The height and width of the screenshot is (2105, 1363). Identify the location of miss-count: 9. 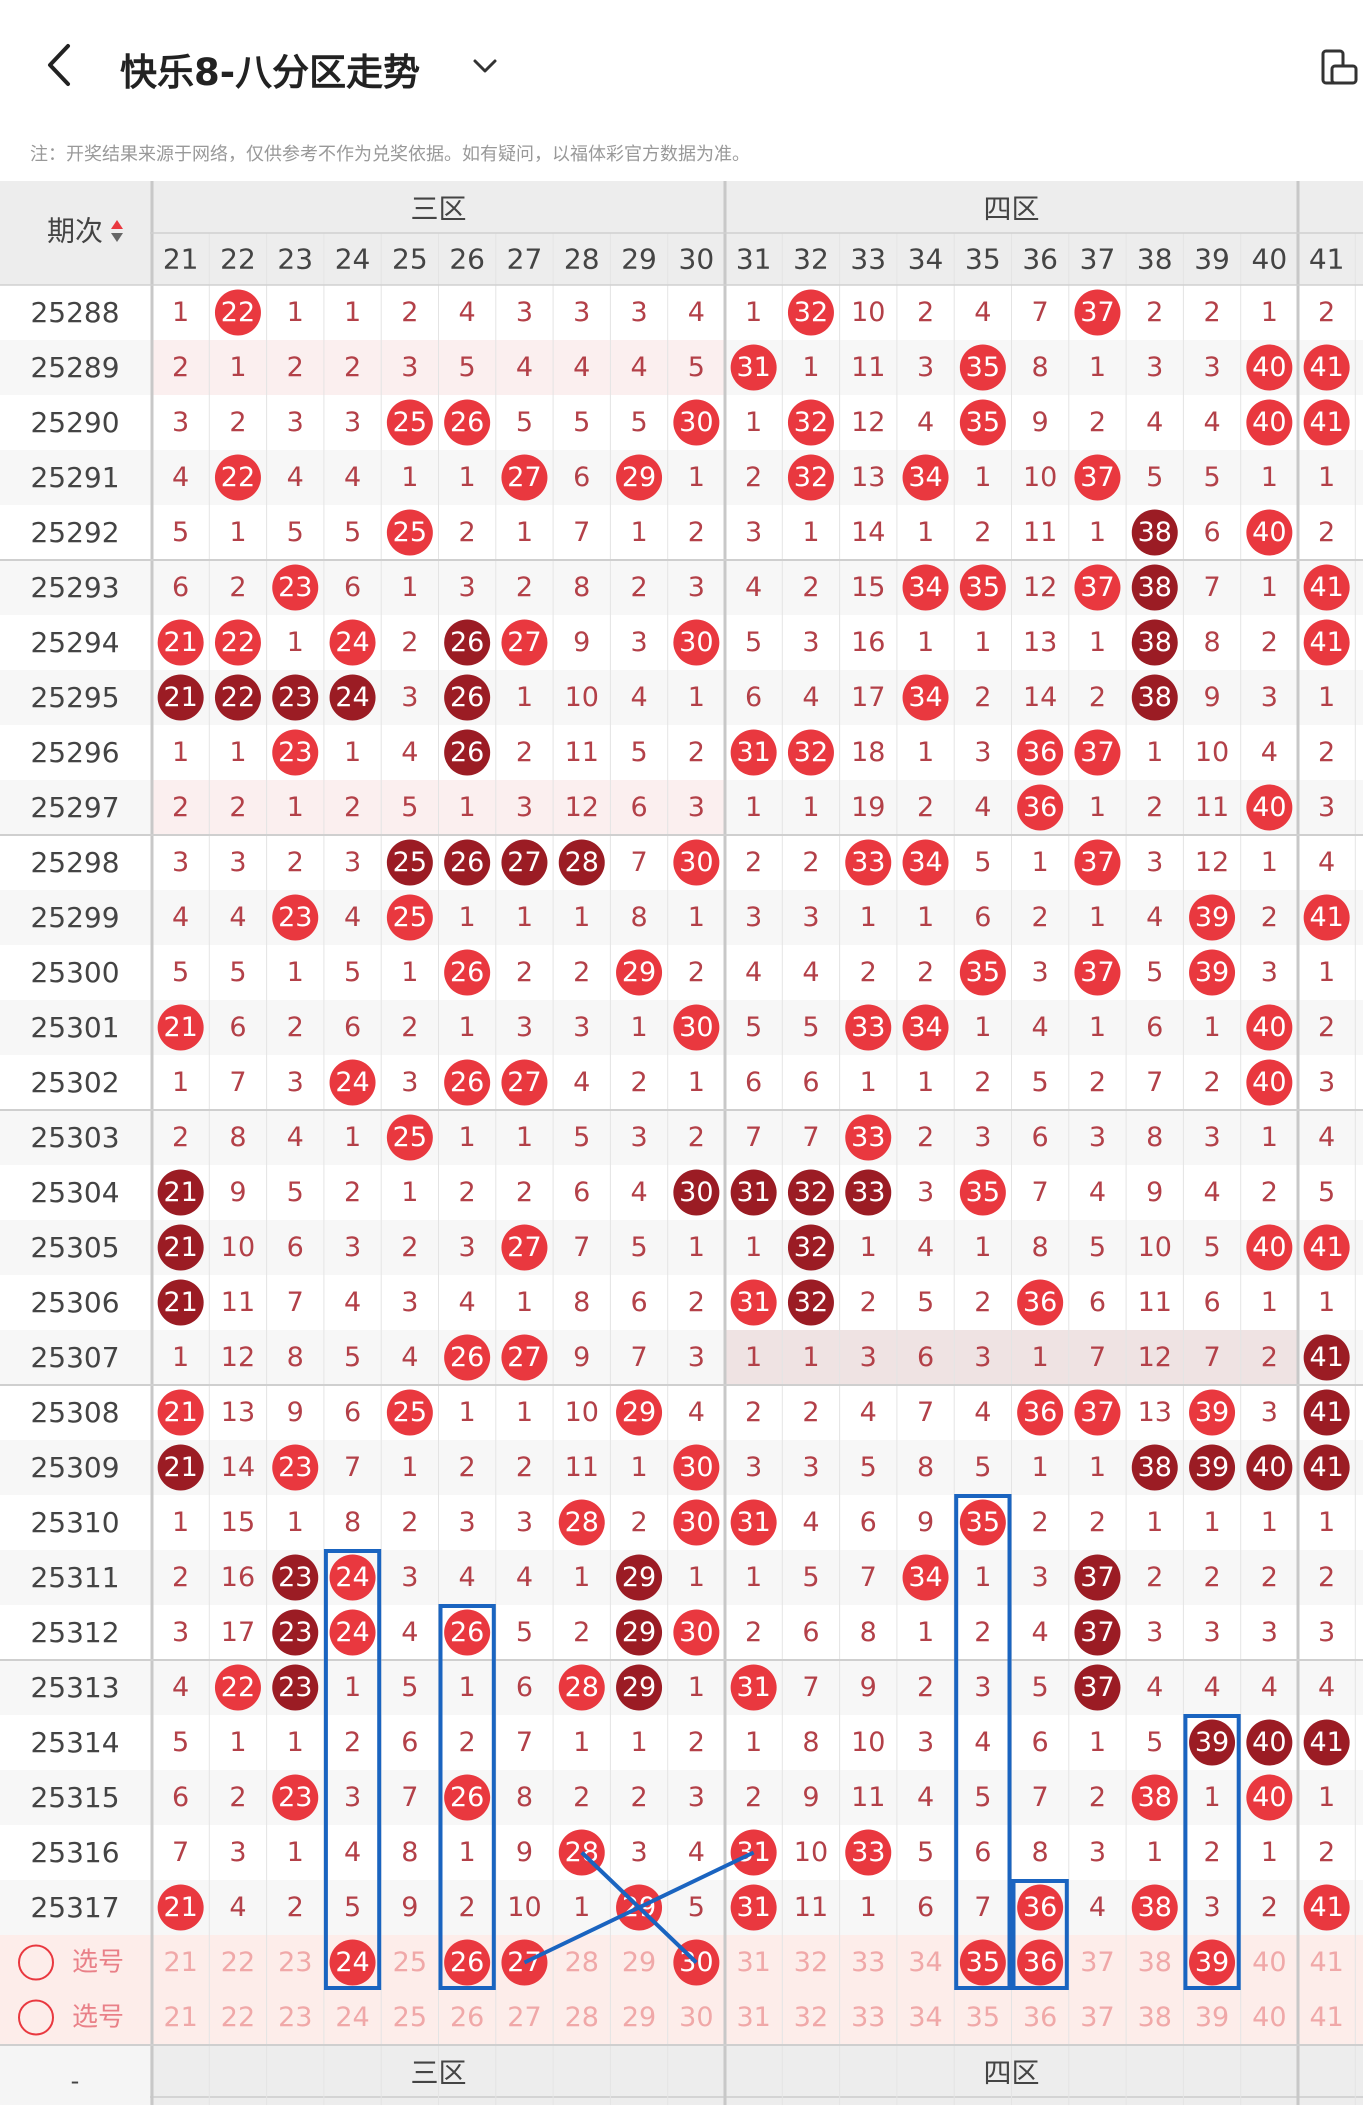
(925, 1522).